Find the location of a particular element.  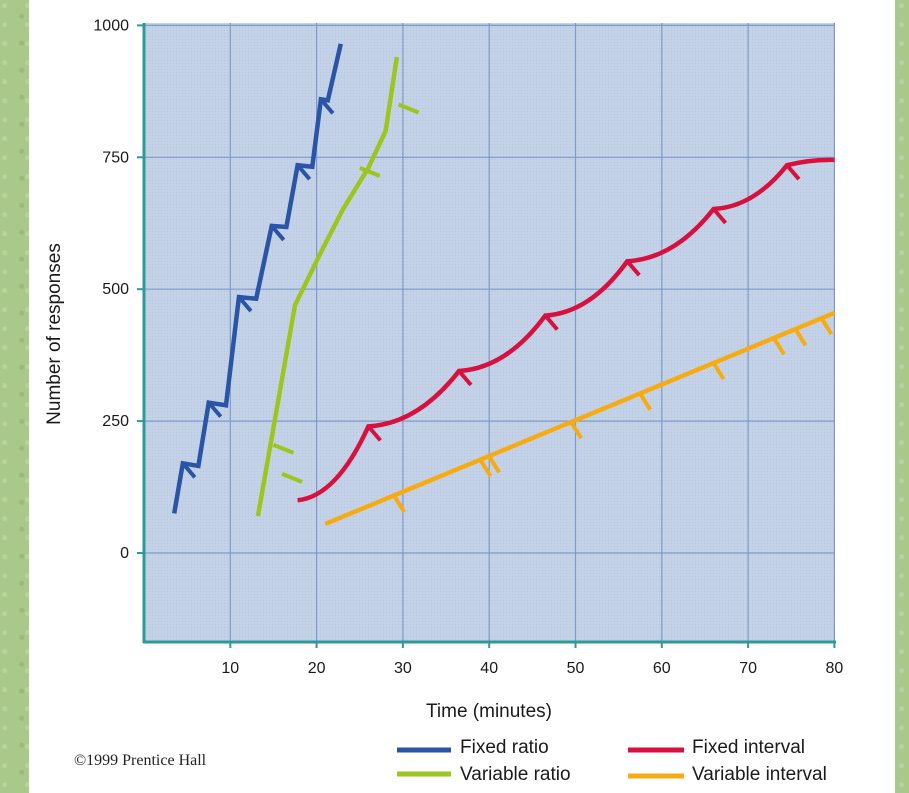

y-tick-label: 500 is located at coordinates (115, 289).